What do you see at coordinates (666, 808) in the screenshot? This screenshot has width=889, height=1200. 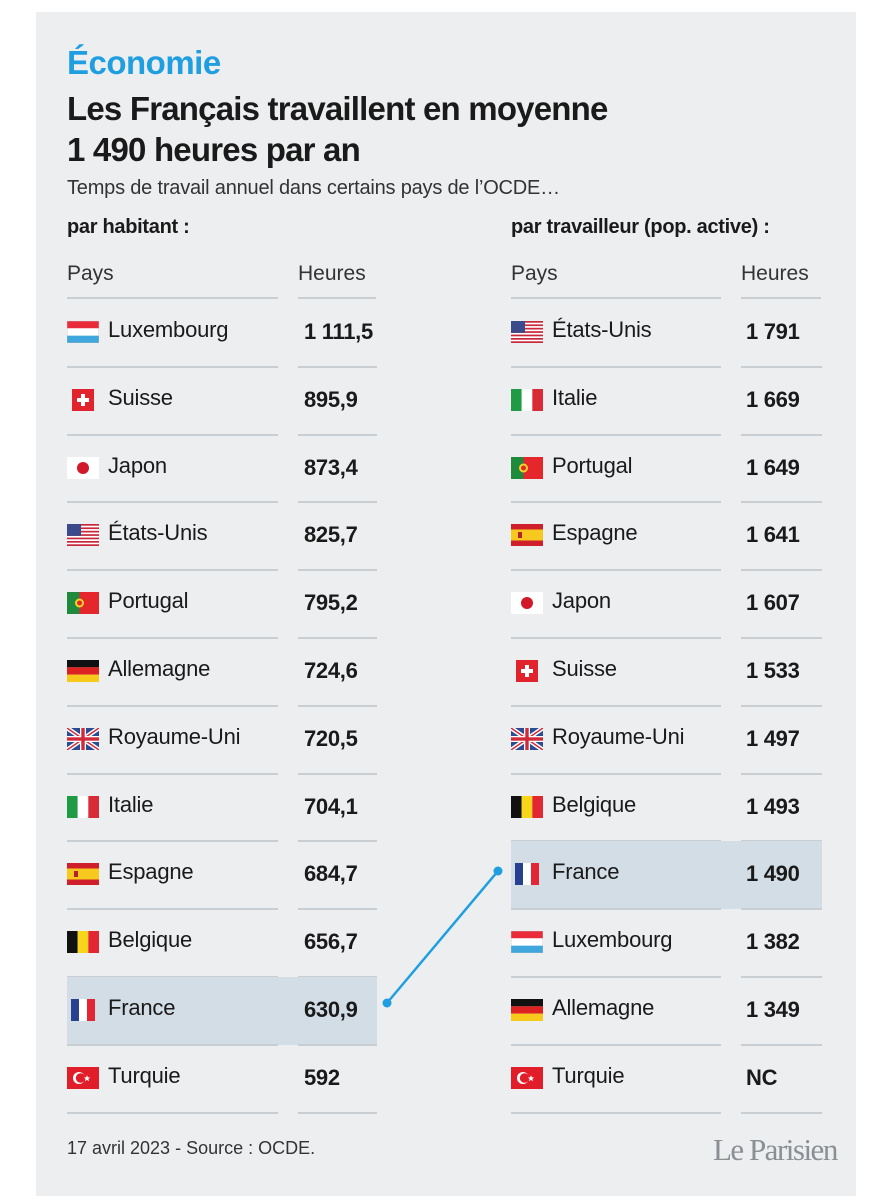 I see `table-row: Belgique 1 493` at bounding box center [666, 808].